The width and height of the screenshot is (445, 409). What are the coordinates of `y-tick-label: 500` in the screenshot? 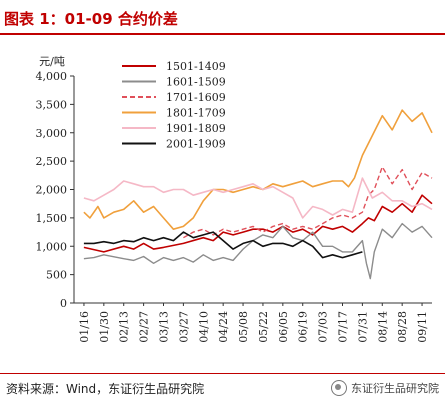 It's located at (56, 275).